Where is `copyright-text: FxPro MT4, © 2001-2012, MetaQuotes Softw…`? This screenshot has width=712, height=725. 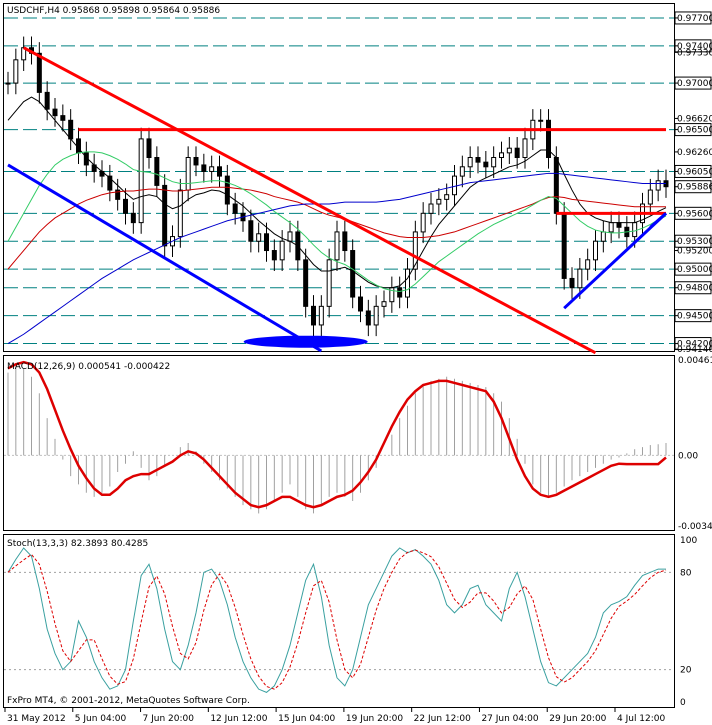
copyright-text: FxPro MT4, © 2001-2012, MetaQuotes Softw… is located at coordinates (128, 701).